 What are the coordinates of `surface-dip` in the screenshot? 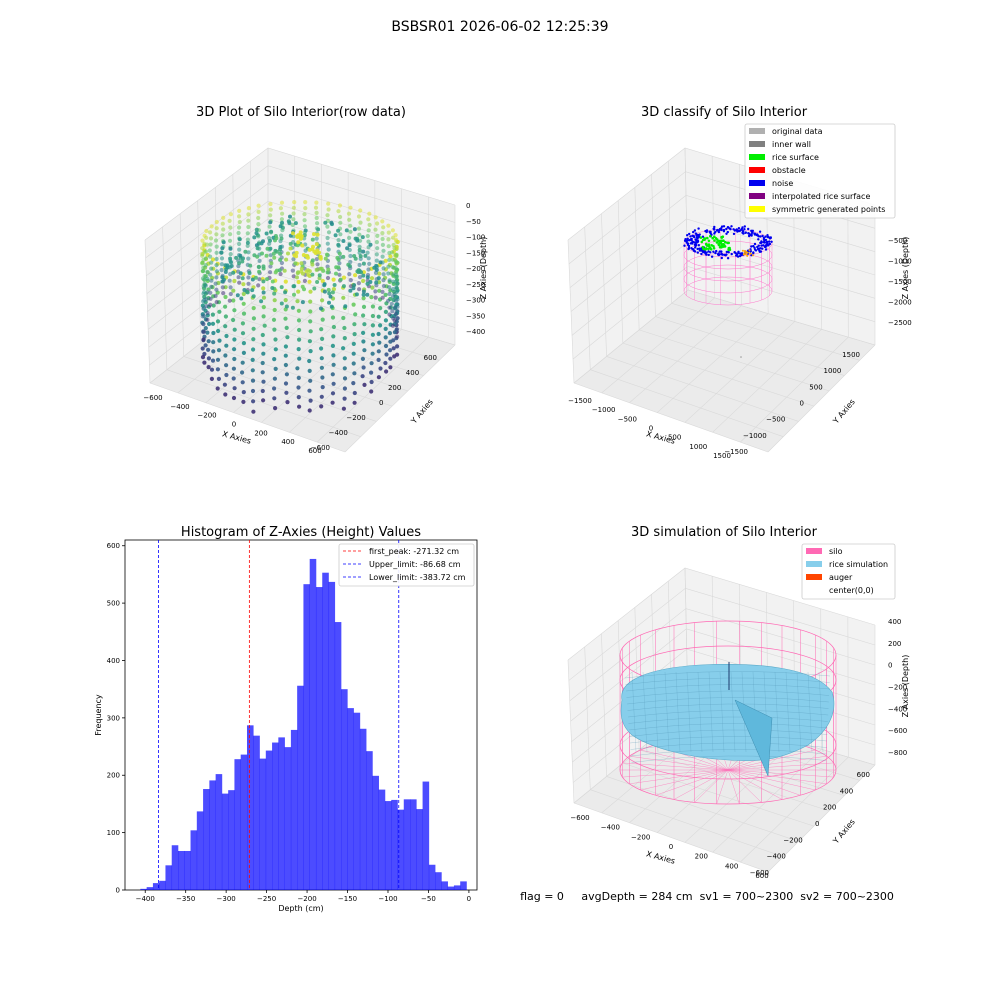 It's located at (753, 738).